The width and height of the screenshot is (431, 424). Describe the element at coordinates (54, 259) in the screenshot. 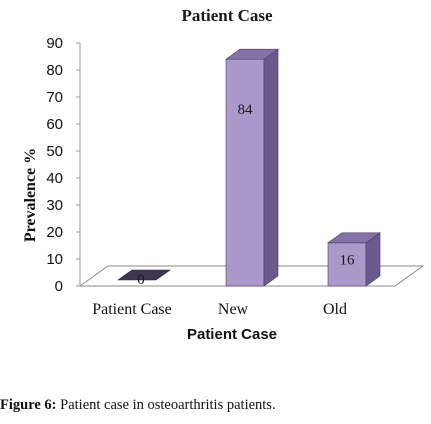

I see `y-tick-label: 10` at that location.